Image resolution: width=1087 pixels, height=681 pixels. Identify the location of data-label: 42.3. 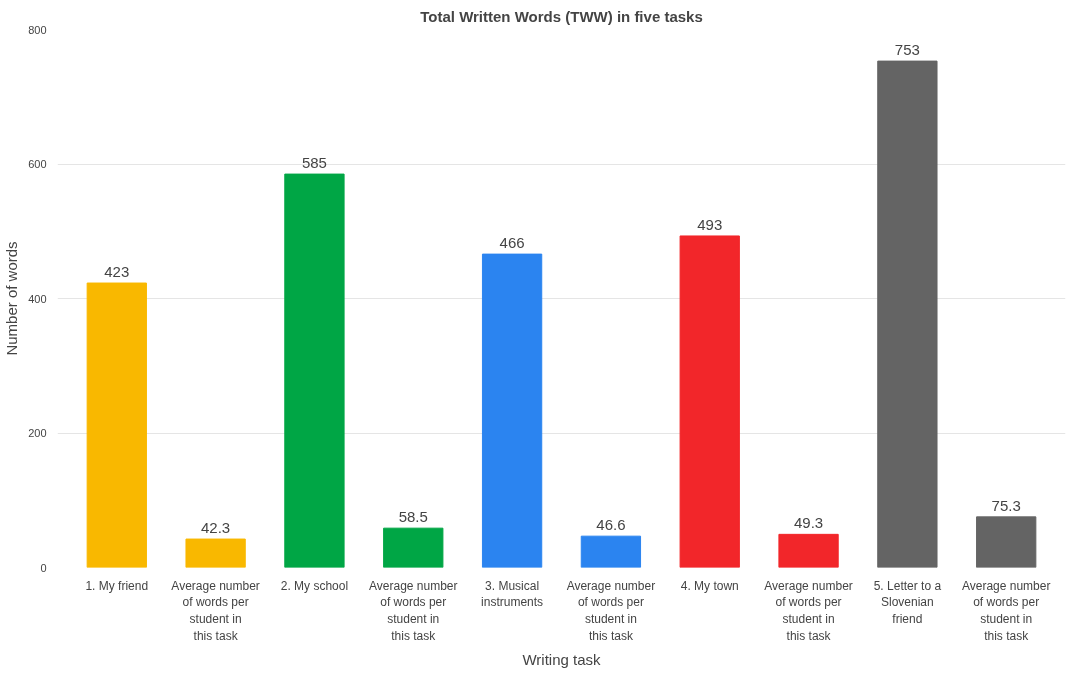
(216, 528).